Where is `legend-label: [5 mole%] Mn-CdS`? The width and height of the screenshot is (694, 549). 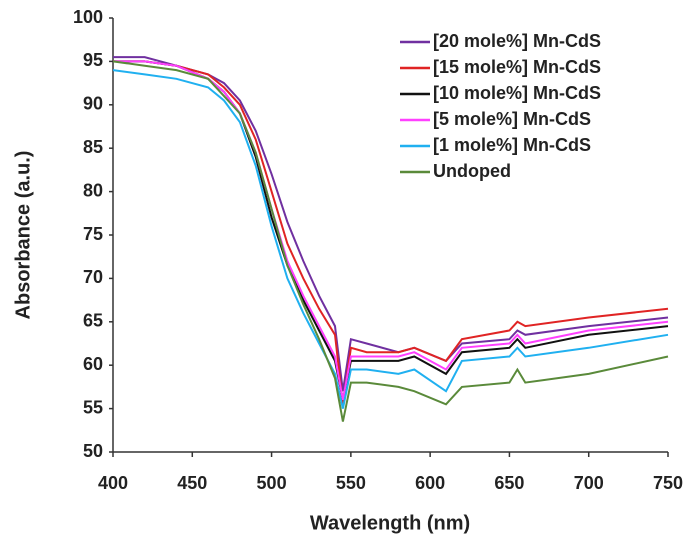
legend-label: [5 mole%] Mn-CdS is located at coordinates (512, 119).